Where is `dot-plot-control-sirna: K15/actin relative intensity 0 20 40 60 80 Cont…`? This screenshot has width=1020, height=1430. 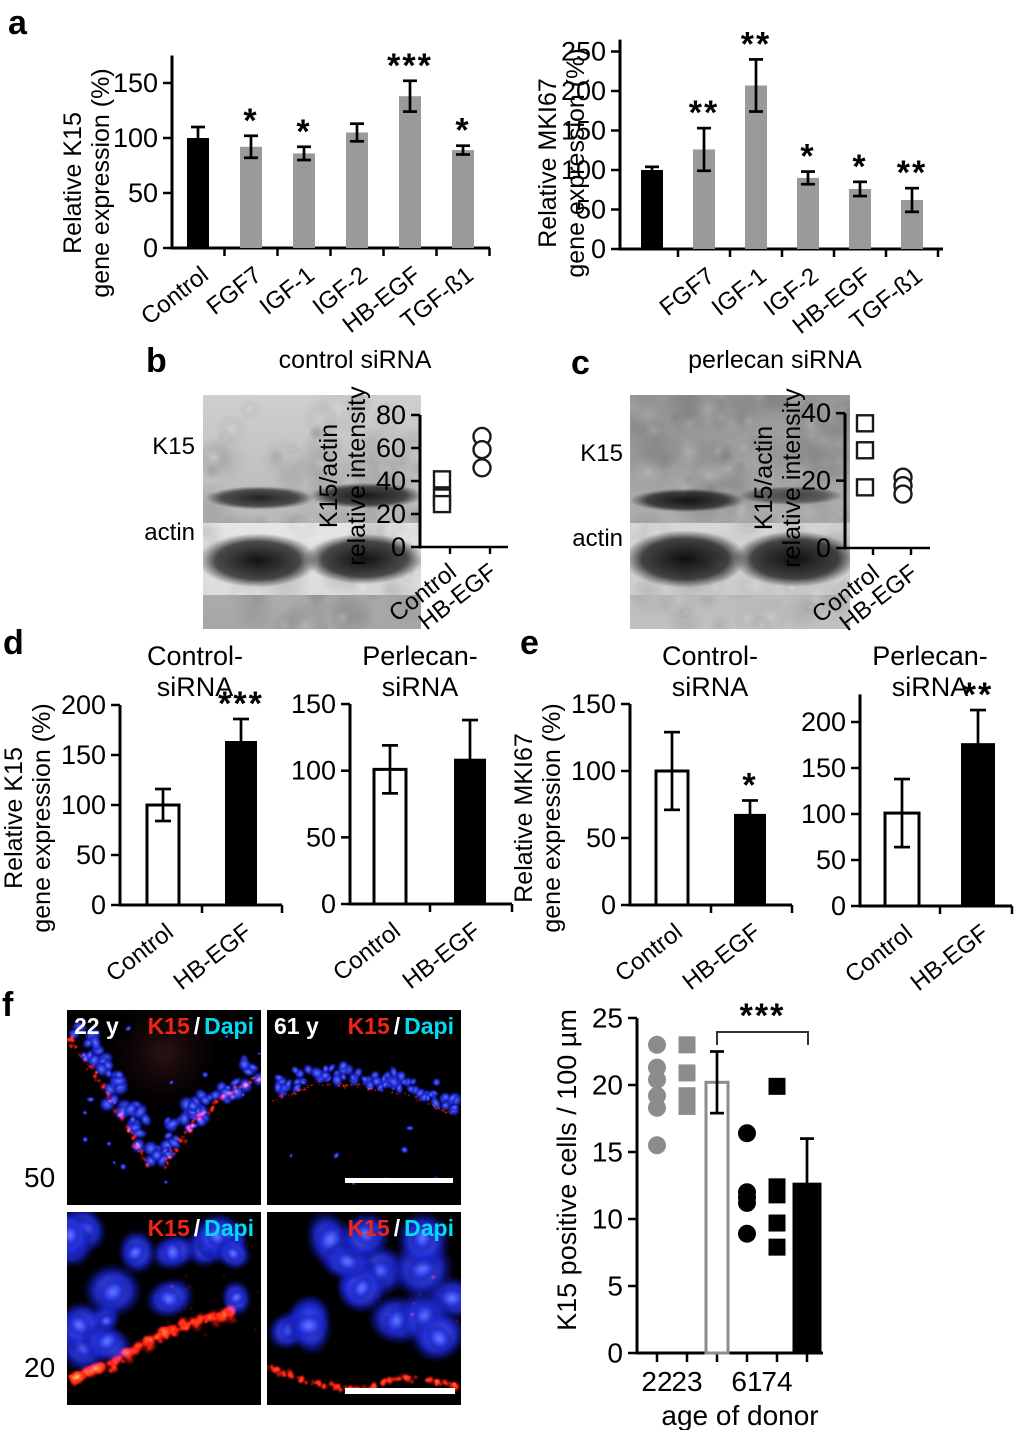
dot-plot-control-sirna: K15/actin relative intensity 0 20 40 60 80 Cont… is located at coordinates (420, 487).